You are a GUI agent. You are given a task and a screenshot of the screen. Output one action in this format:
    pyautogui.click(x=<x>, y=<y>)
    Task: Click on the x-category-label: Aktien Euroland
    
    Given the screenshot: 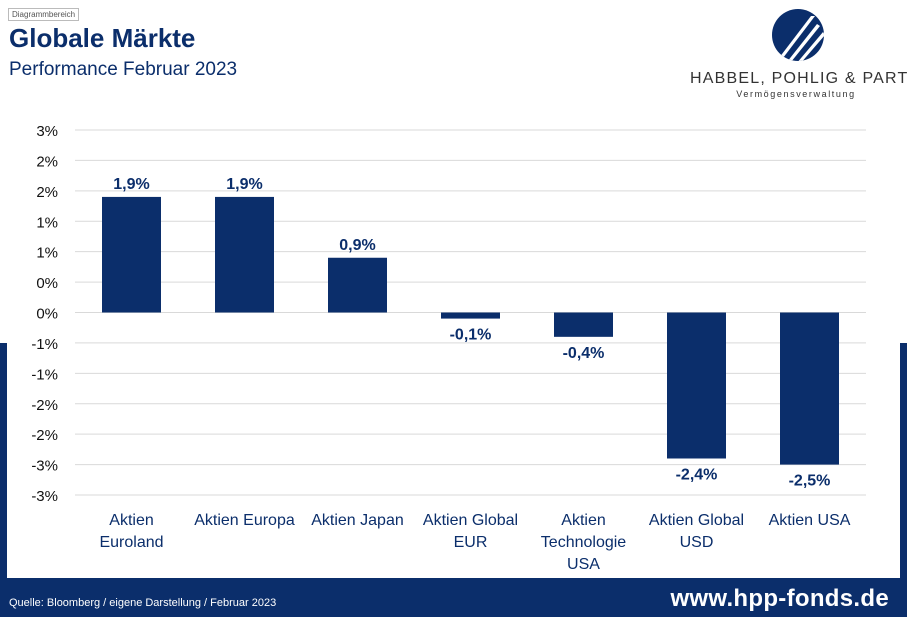 What is the action you would take?
    pyautogui.click(x=131, y=531)
    